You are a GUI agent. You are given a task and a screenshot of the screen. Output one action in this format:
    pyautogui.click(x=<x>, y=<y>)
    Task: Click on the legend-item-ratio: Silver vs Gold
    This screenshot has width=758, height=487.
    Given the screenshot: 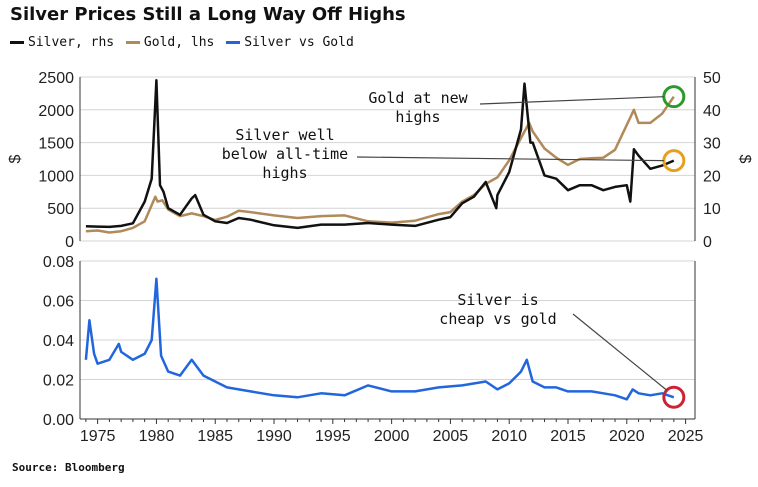 What is the action you would take?
    pyautogui.click(x=290, y=42)
    